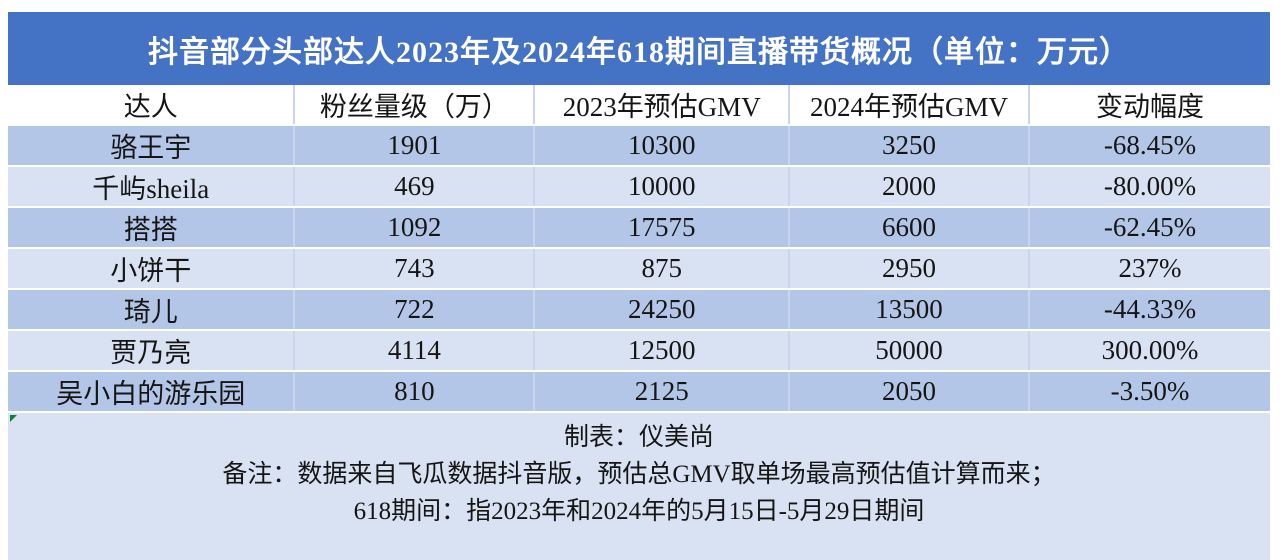 The height and width of the screenshot is (560, 1280). Describe the element at coordinates (909, 146) in the screenshot. I see `table-cell-gmv-2024: 3250` at that location.